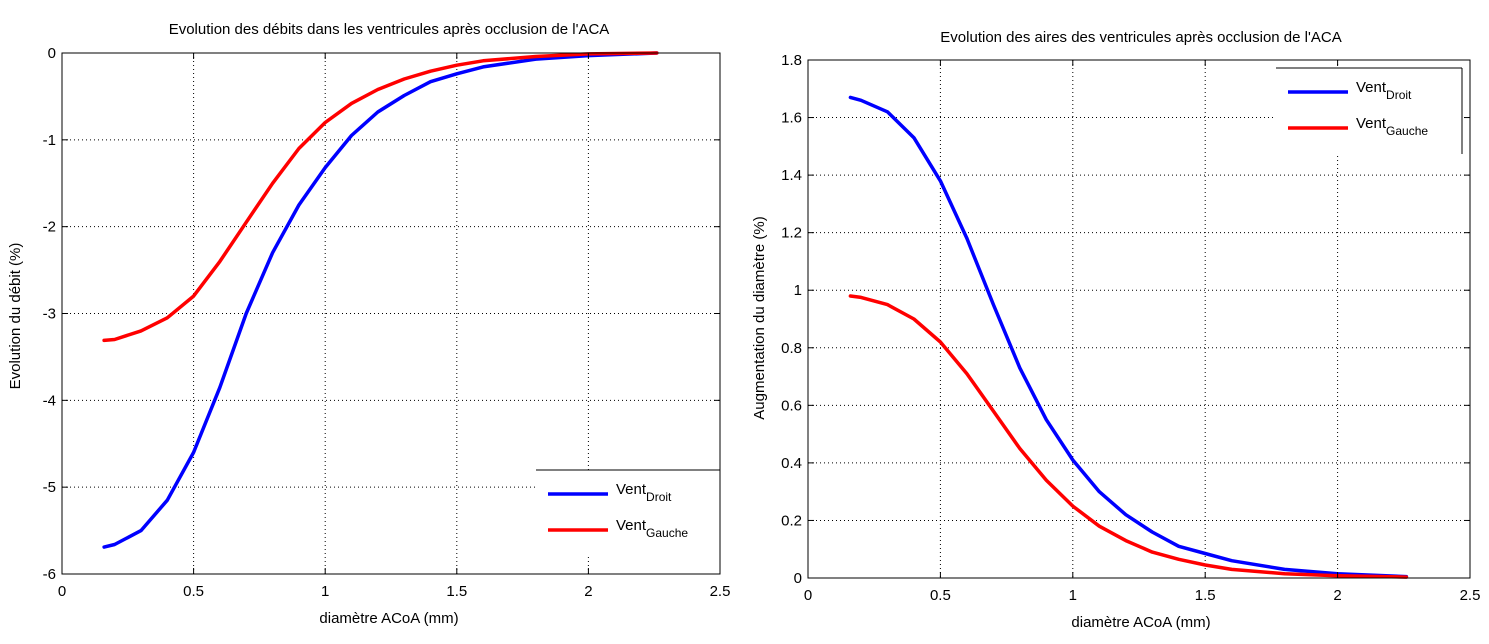 This screenshot has width=1489, height=644. I want to click on chart-debits-legend: VentDroit VentGauche, so click(628, 511).